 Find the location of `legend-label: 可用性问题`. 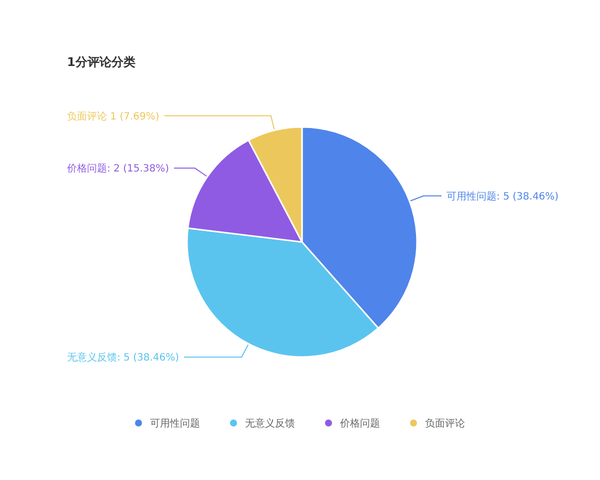

legend-label: 可用性问题 is located at coordinates (175, 424).